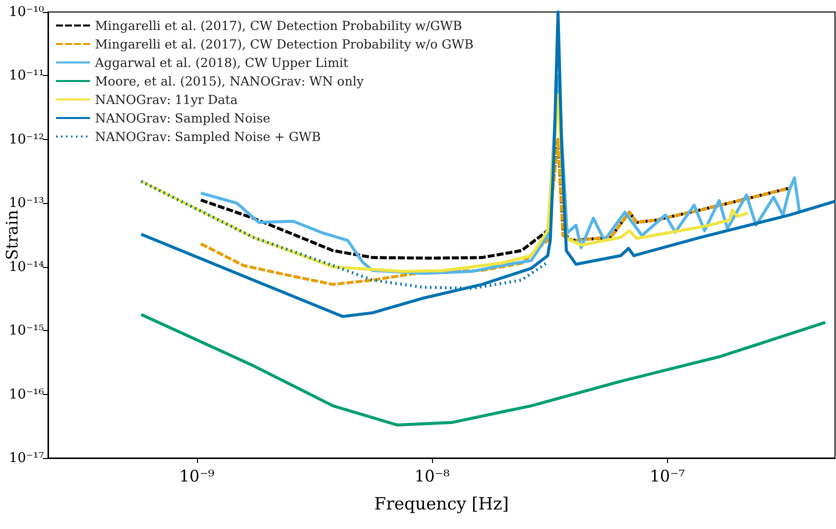 This screenshot has height=529, width=836. What do you see at coordinates (197, 476) in the screenshot?
I see `x-tick-label: 10⁻⁹` at bounding box center [197, 476].